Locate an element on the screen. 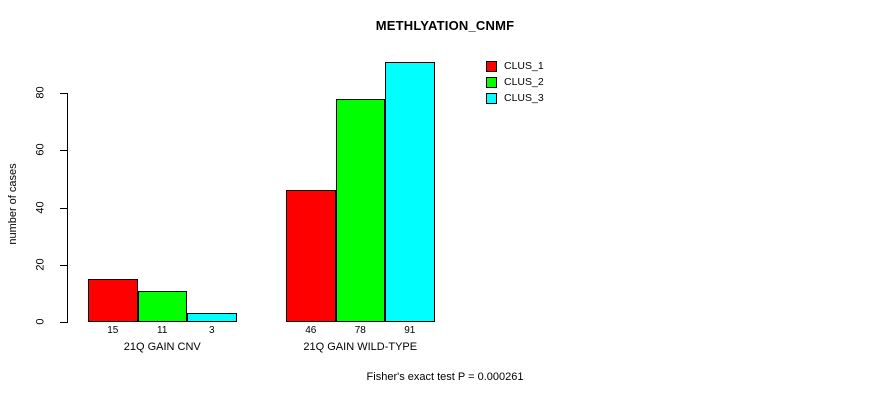 The image size is (890, 400). bar-clus_1-group1 is located at coordinates (113, 300).